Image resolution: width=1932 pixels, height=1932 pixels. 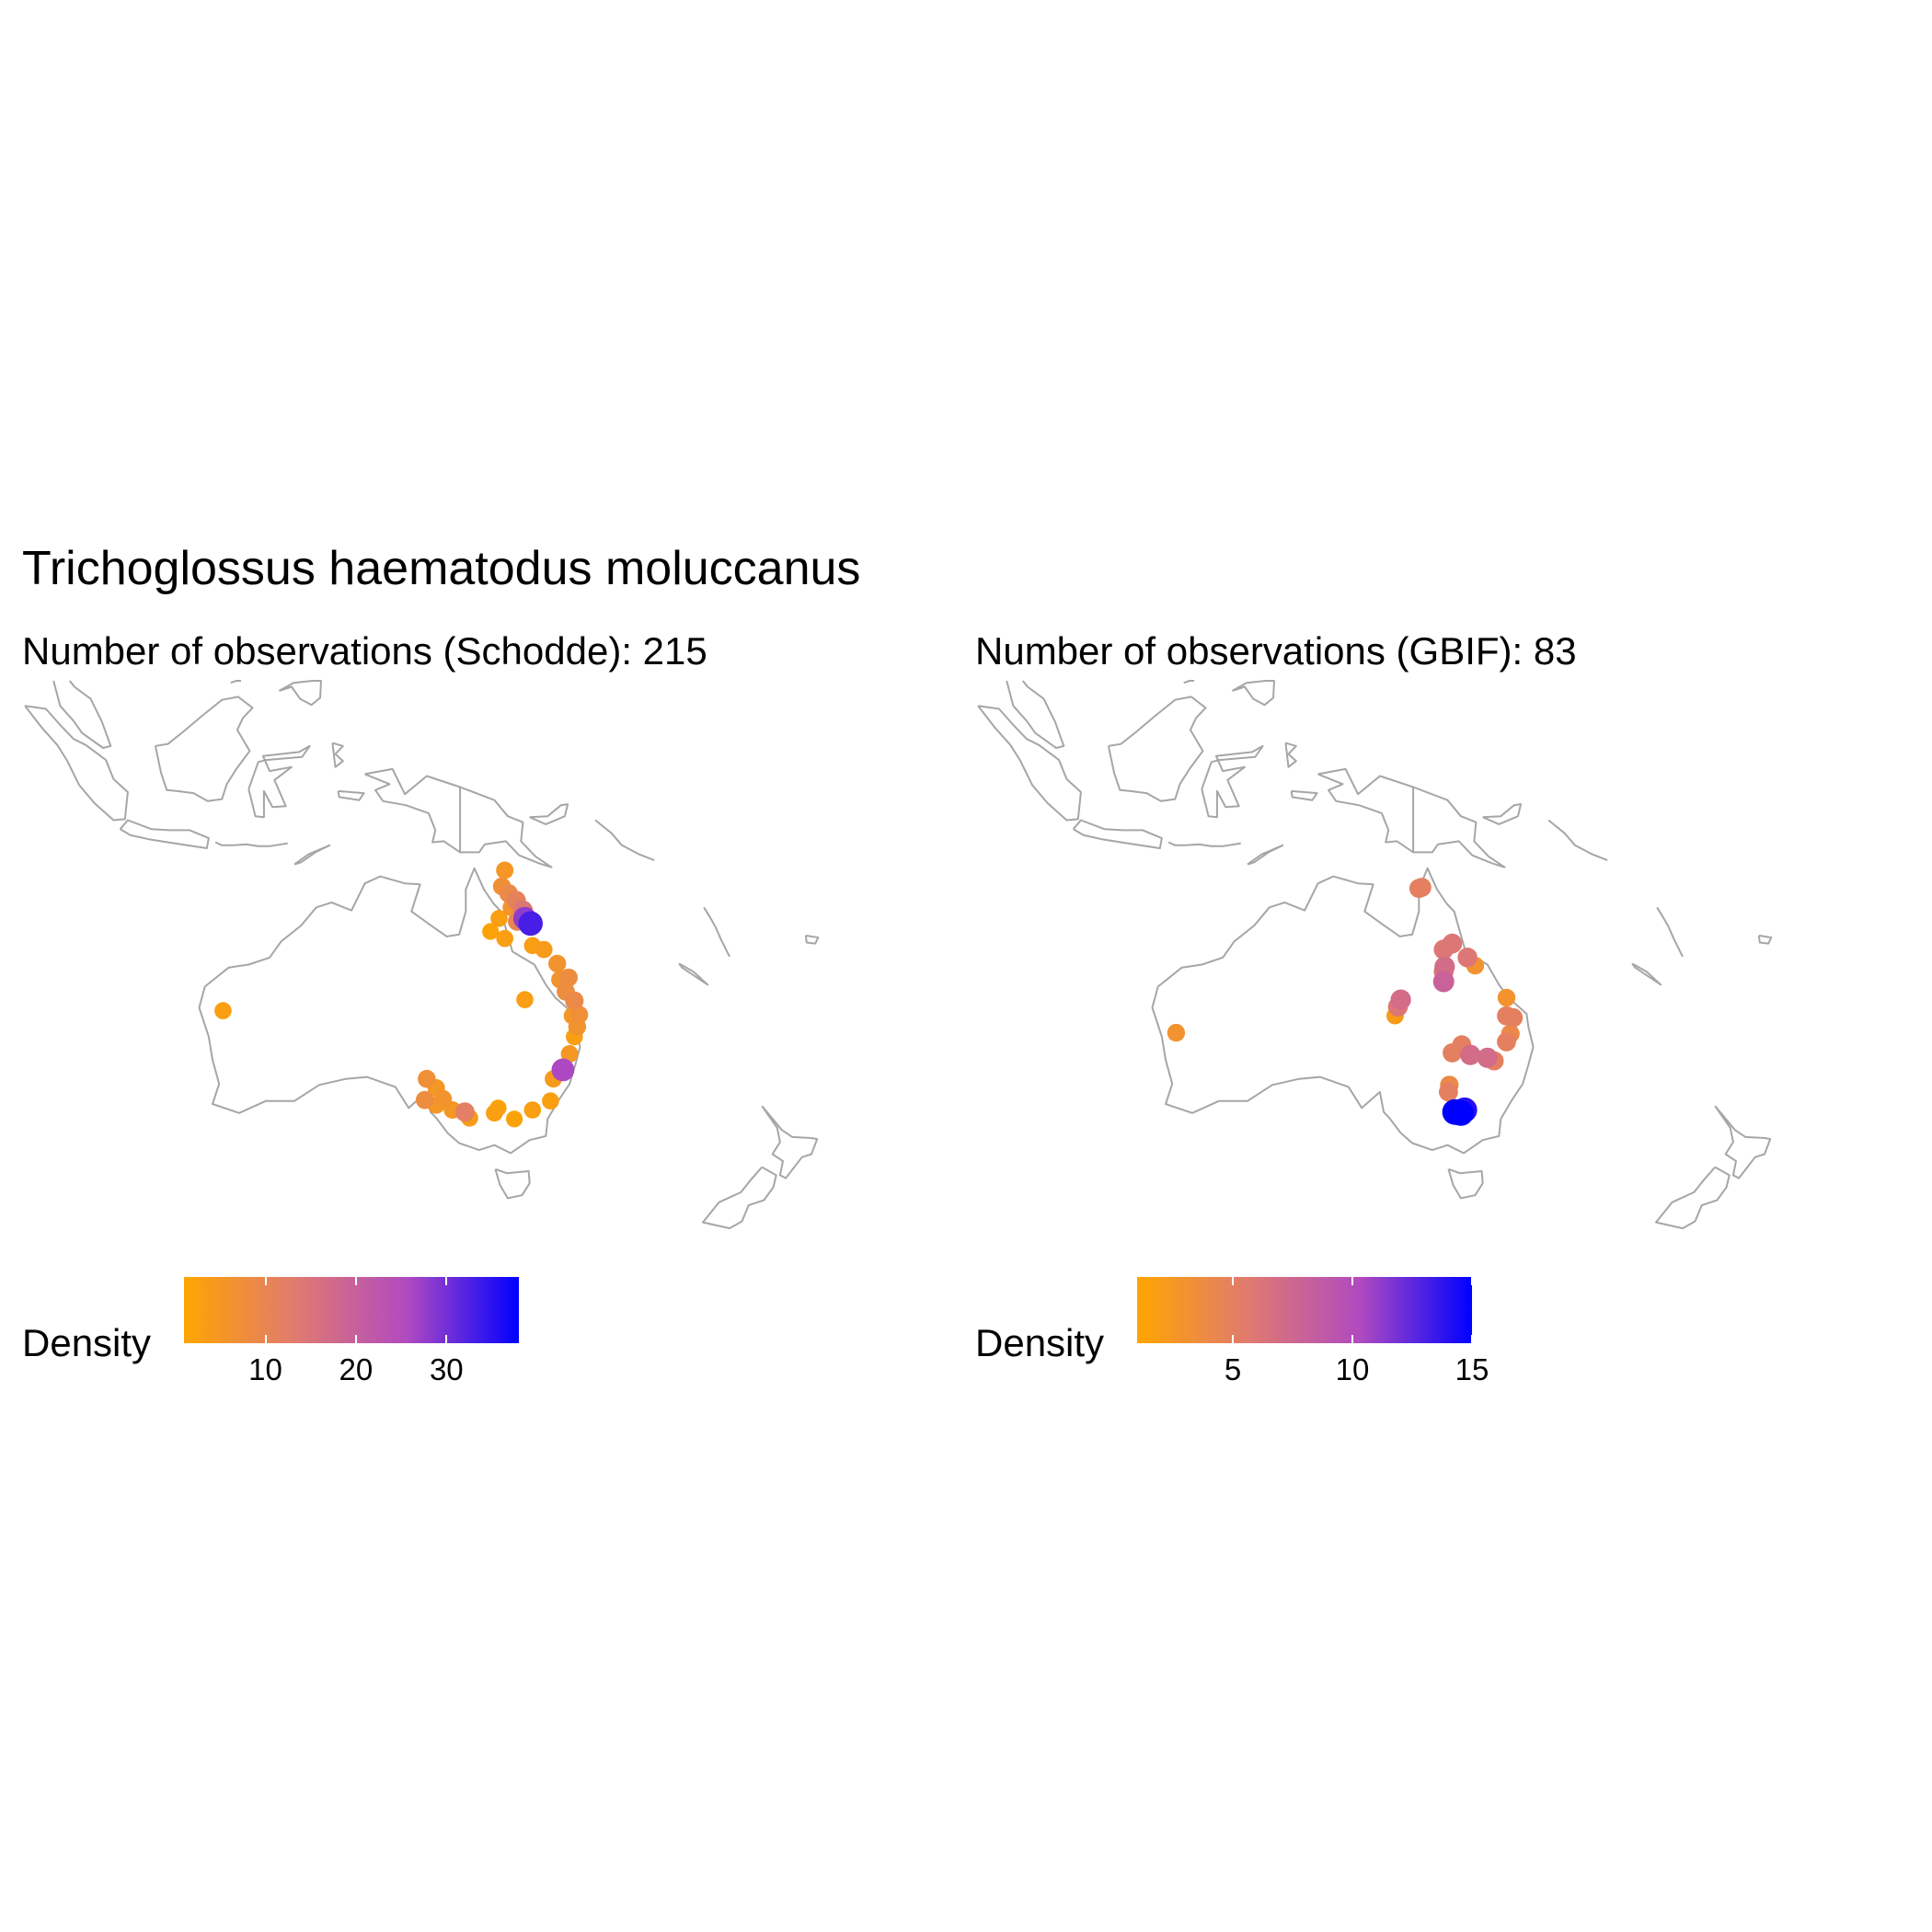 What do you see at coordinates (1304, 1310) in the screenshot?
I see `color-scale-bar` at bounding box center [1304, 1310].